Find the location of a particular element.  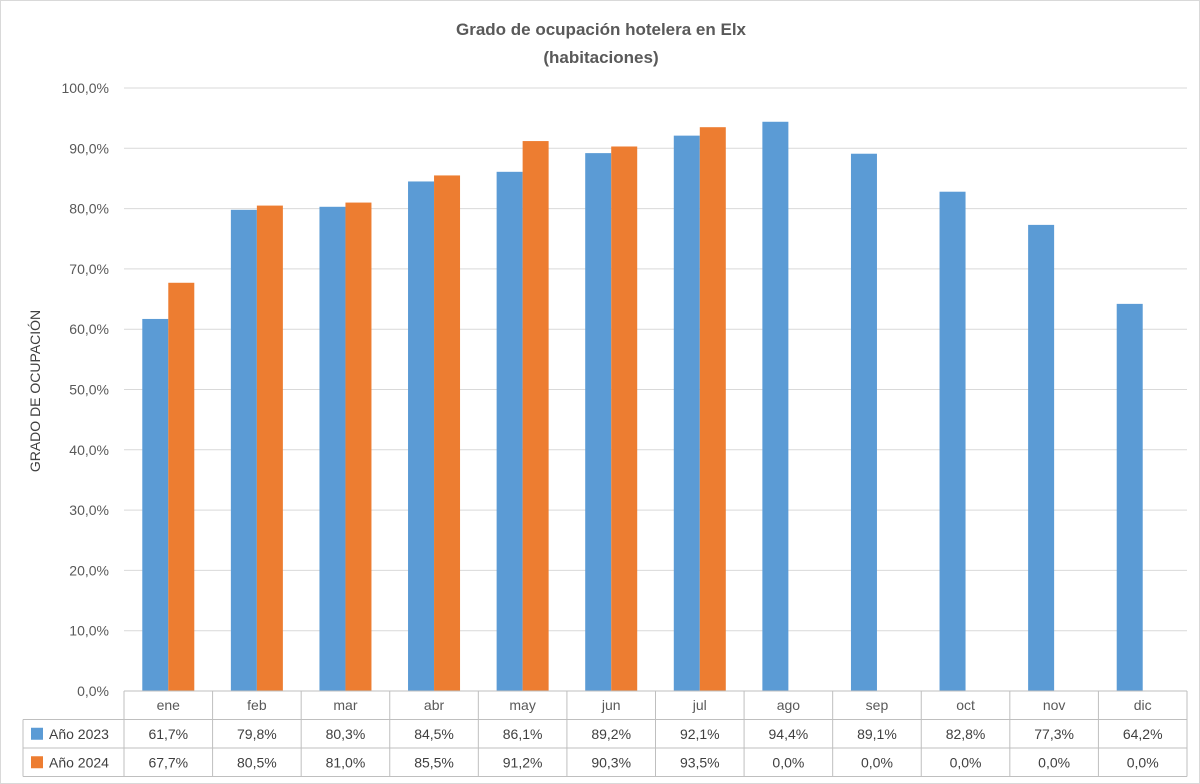

data-table-cell: 67,7% is located at coordinates (168, 762).